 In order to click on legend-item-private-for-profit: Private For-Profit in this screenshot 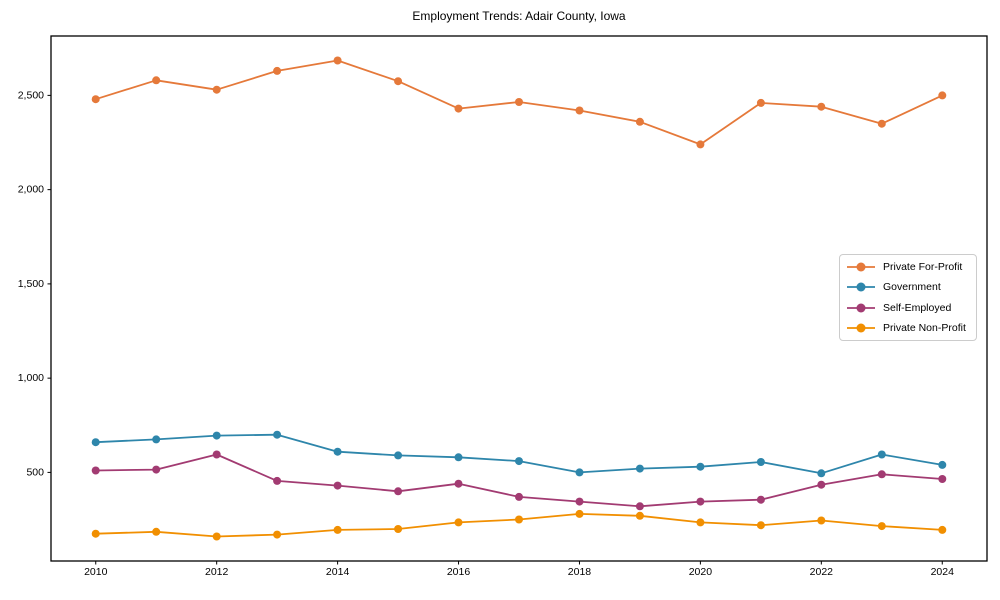, I will do `click(908, 267)`.